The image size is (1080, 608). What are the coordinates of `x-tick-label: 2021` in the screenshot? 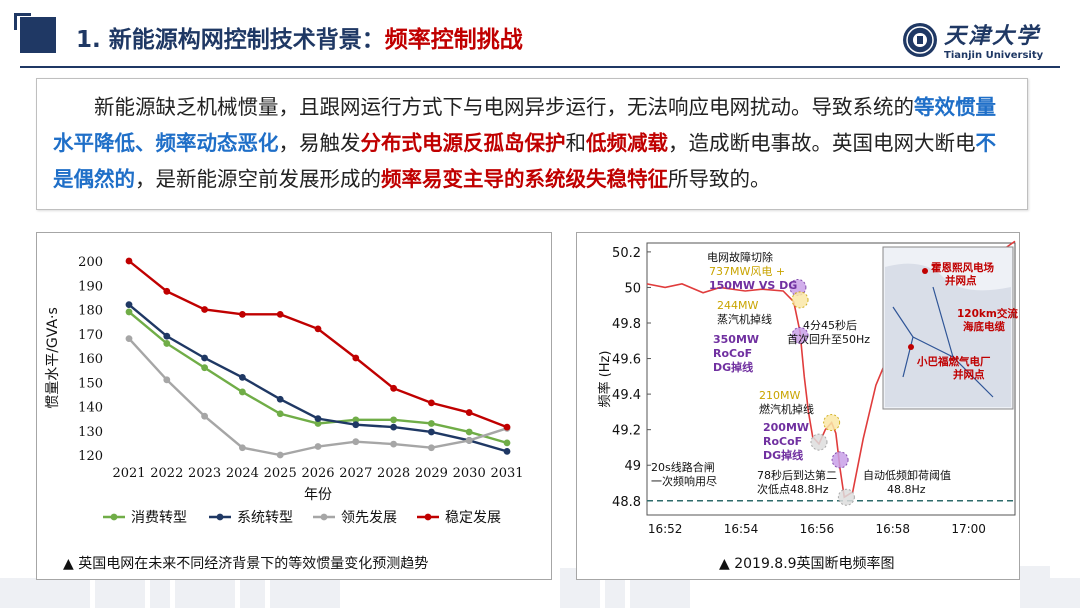 It's located at (128, 473).